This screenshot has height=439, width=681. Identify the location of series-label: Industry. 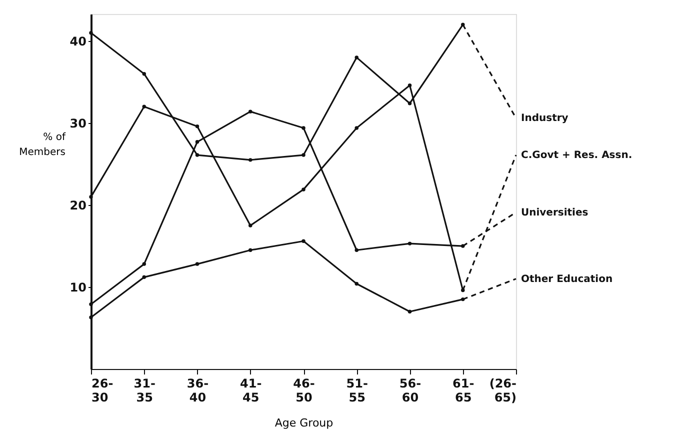
(545, 118).